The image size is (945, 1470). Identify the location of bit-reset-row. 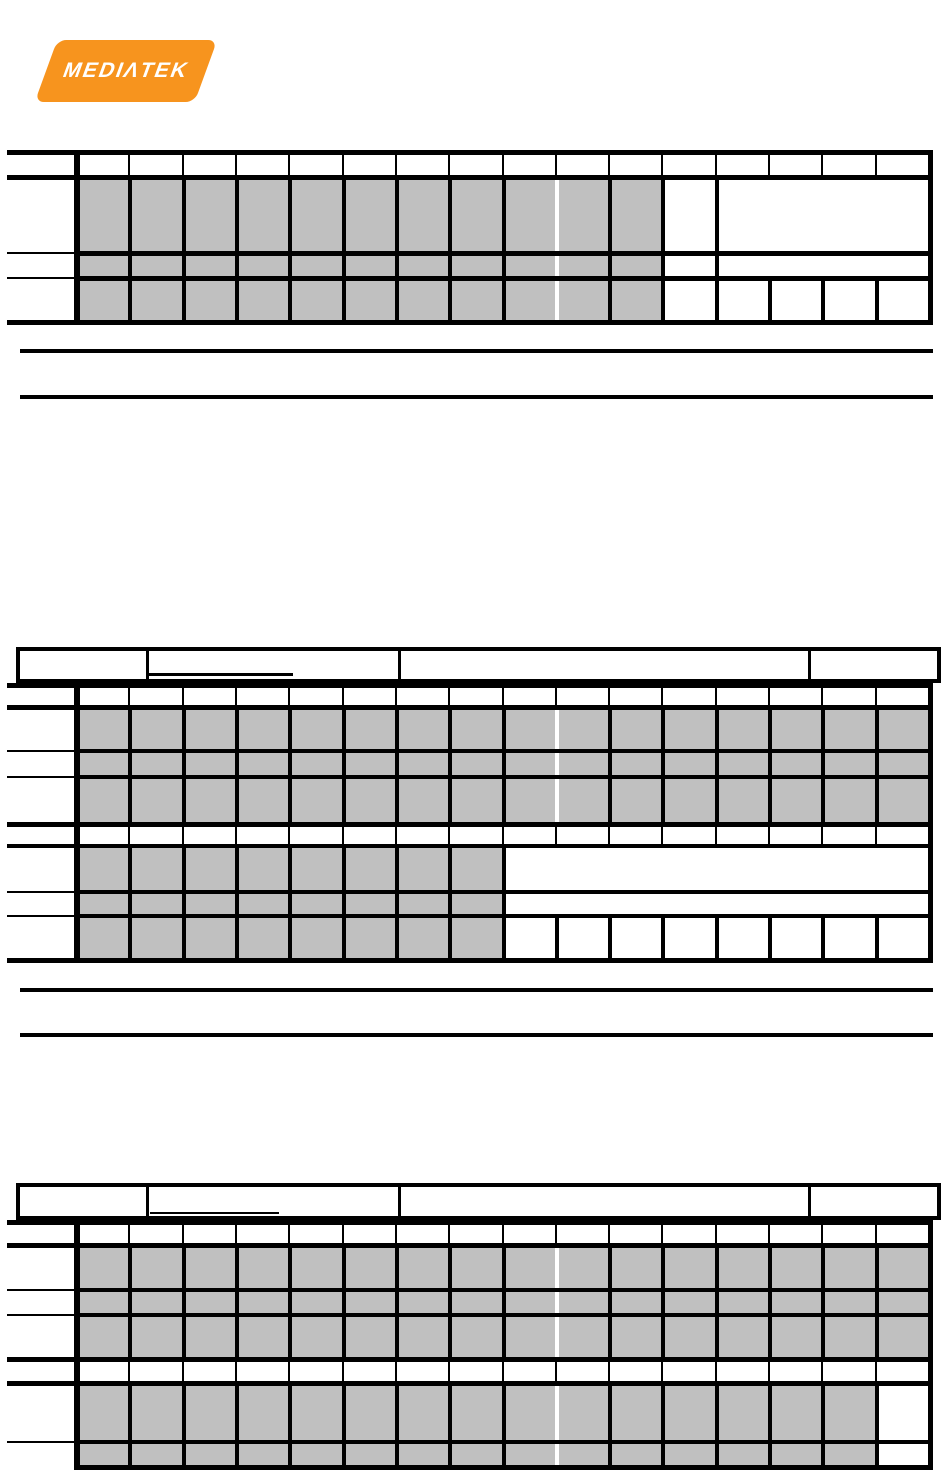
(501, 1337).